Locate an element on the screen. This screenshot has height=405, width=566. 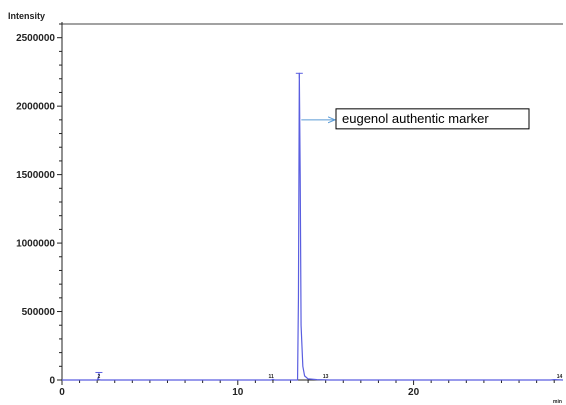
x-axis-unit-label: min is located at coordinates (557, 402).